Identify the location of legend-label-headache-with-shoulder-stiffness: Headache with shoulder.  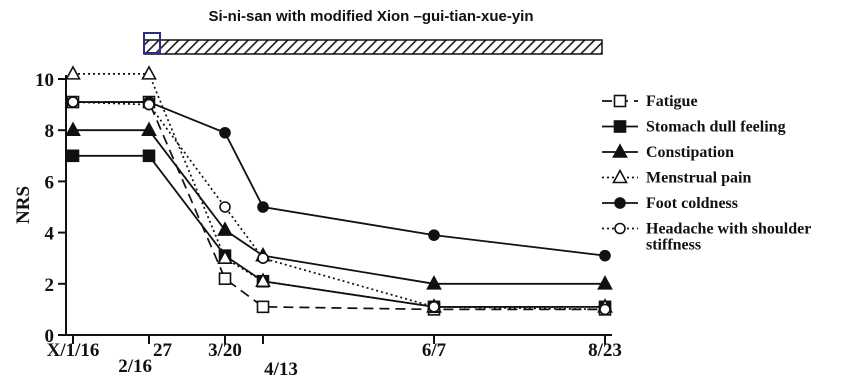
(728, 229).